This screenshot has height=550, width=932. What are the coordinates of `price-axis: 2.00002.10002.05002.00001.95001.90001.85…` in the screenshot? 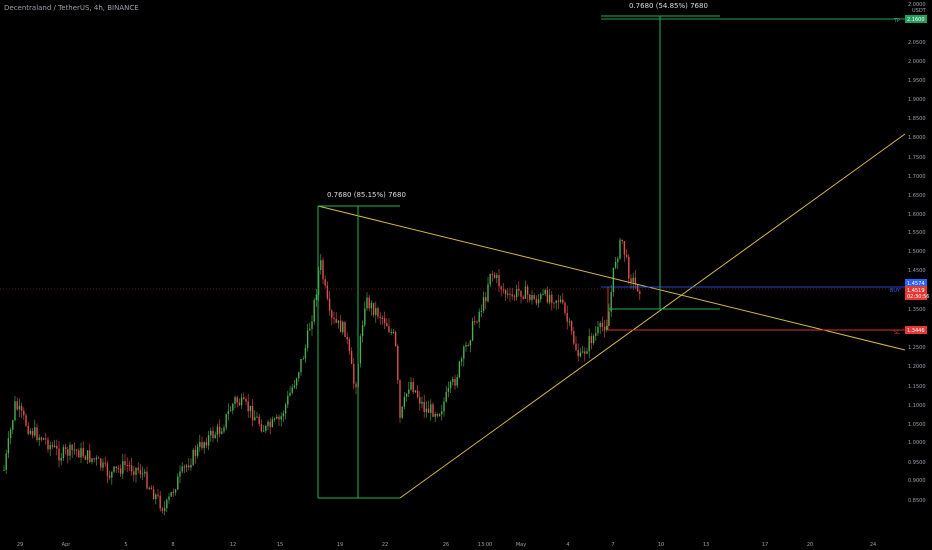 It's located at (917, 253).